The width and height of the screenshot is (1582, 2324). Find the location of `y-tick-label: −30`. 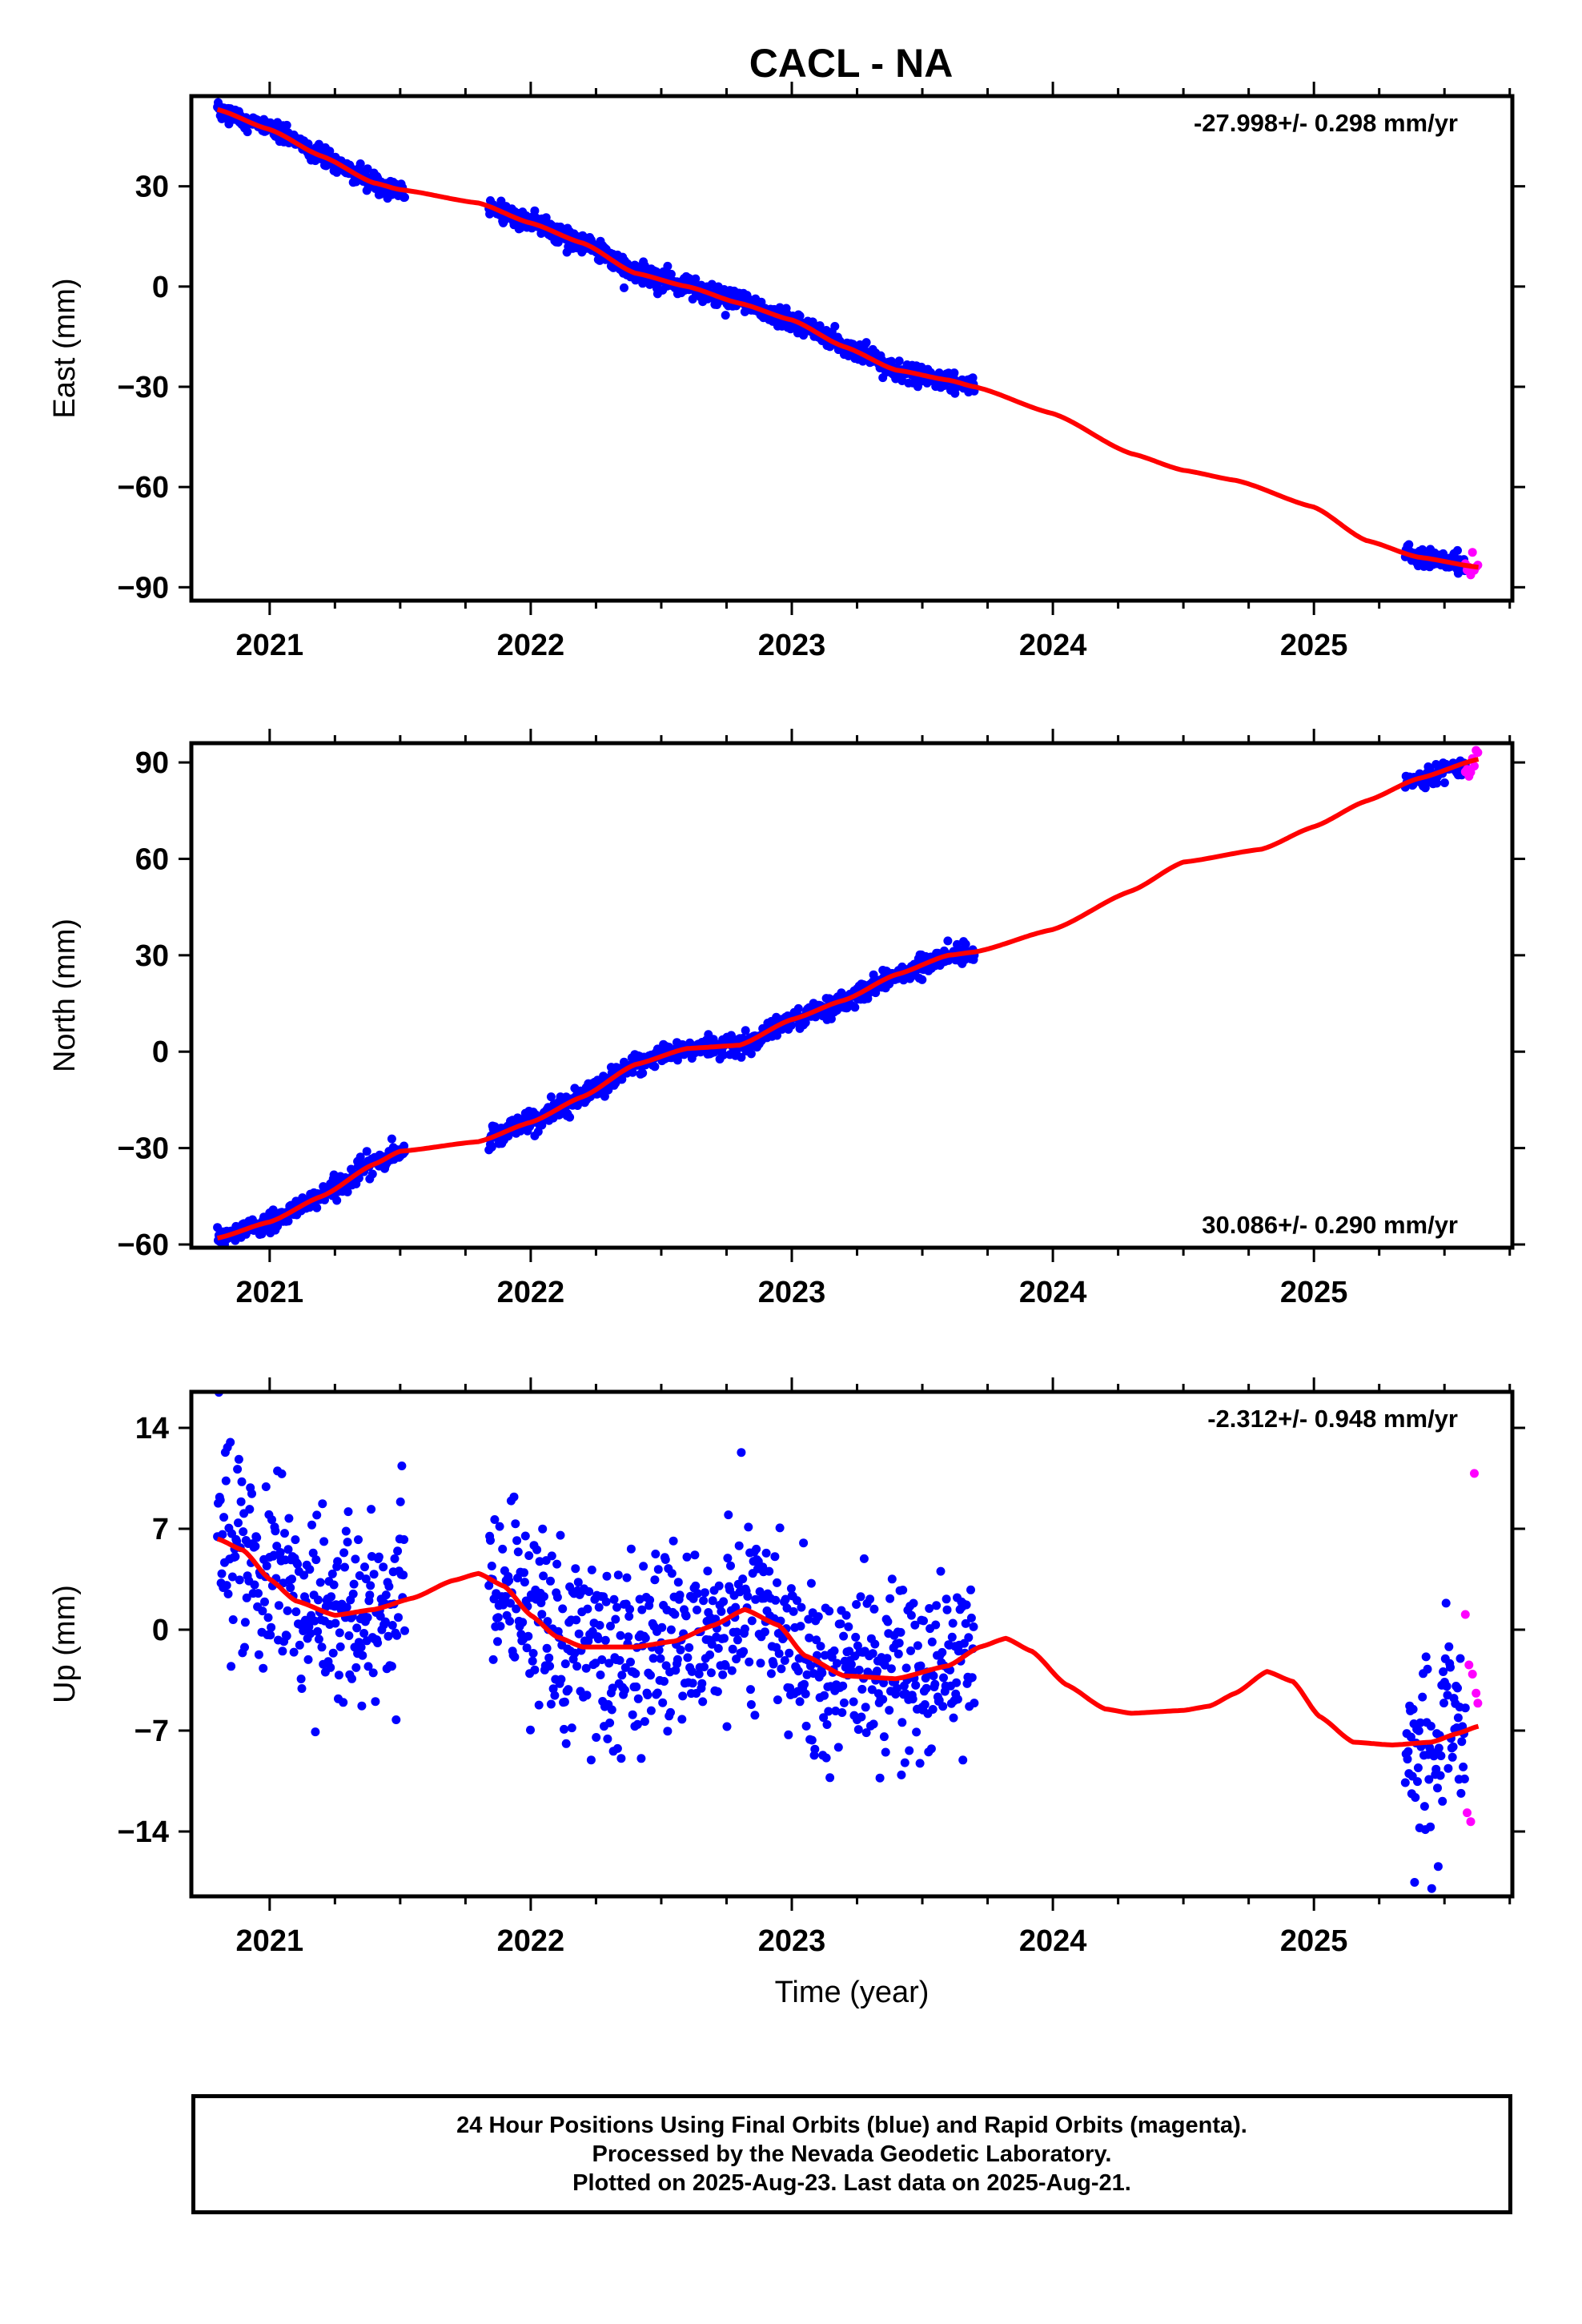

y-tick-label: −30 is located at coordinates (144, 1149).